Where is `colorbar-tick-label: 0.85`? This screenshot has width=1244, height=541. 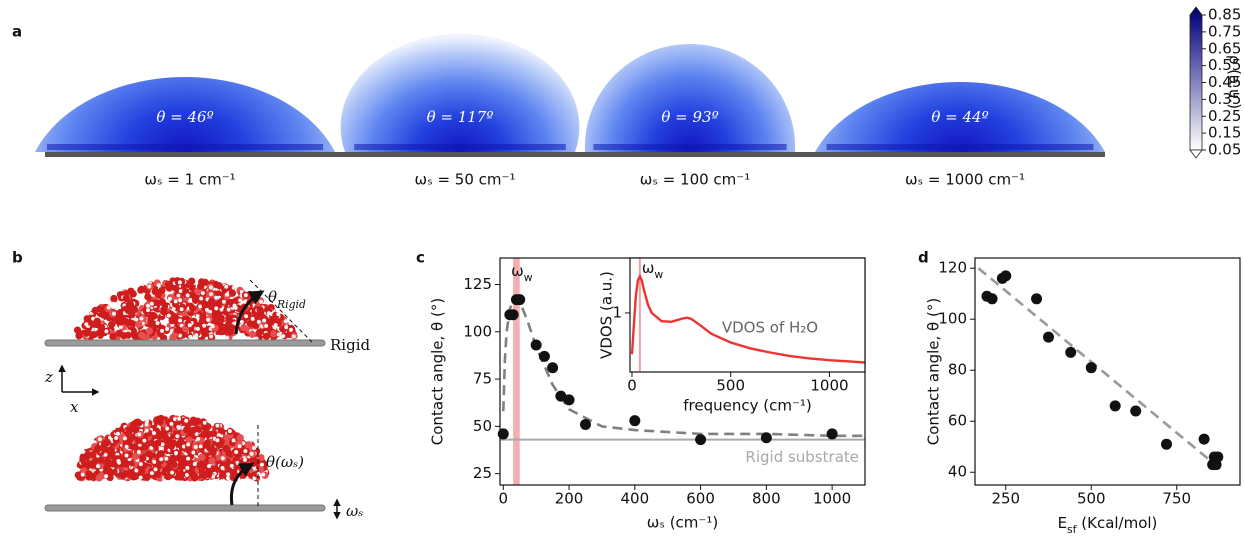
colorbar-tick-label: 0.85 is located at coordinates (1224, 15).